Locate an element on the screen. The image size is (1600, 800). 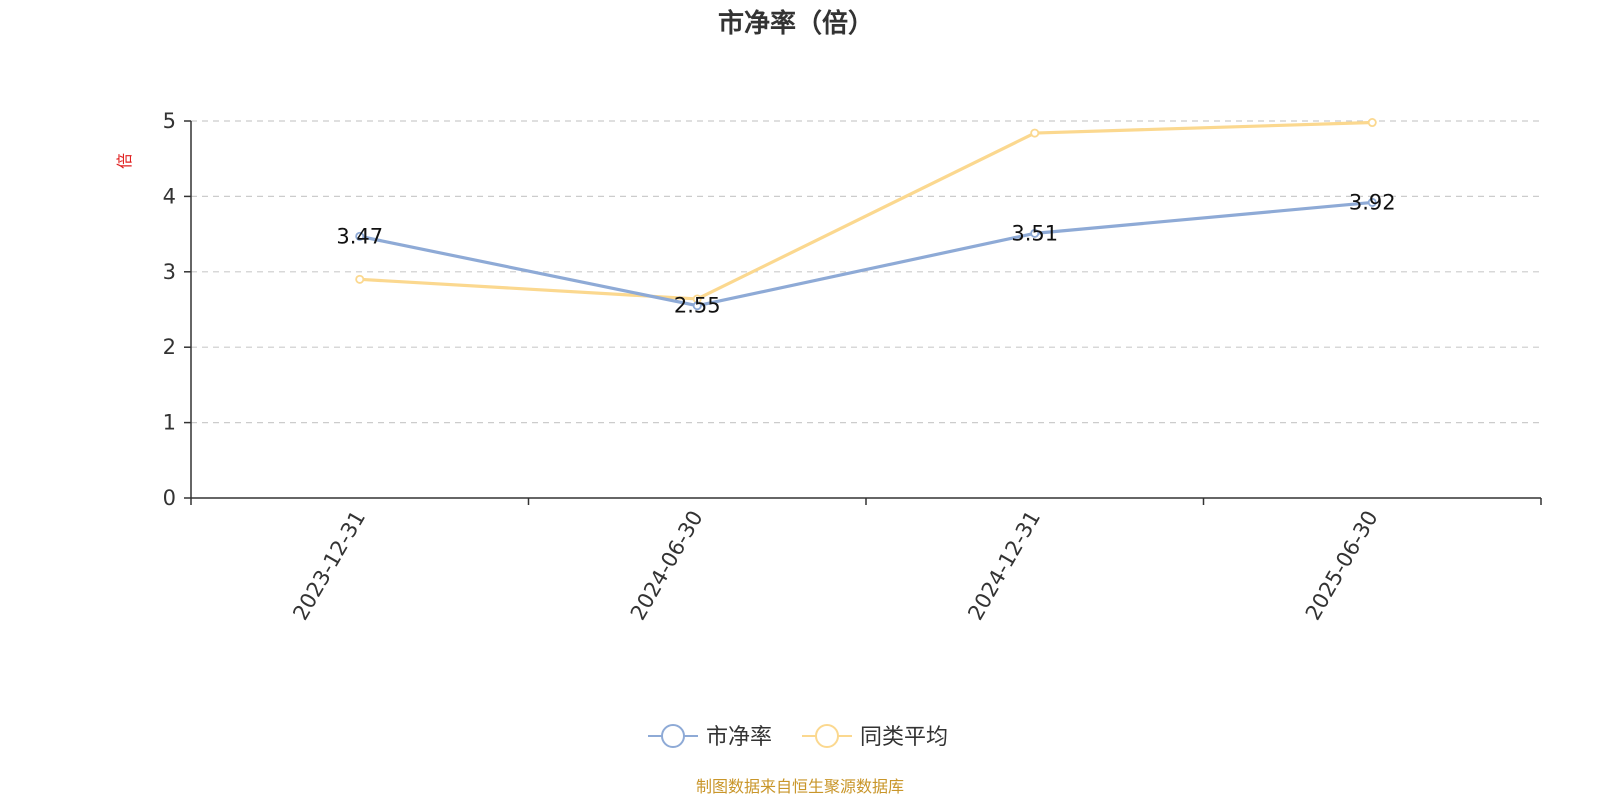
y-tick-label: 1 is located at coordinates (169, 423).